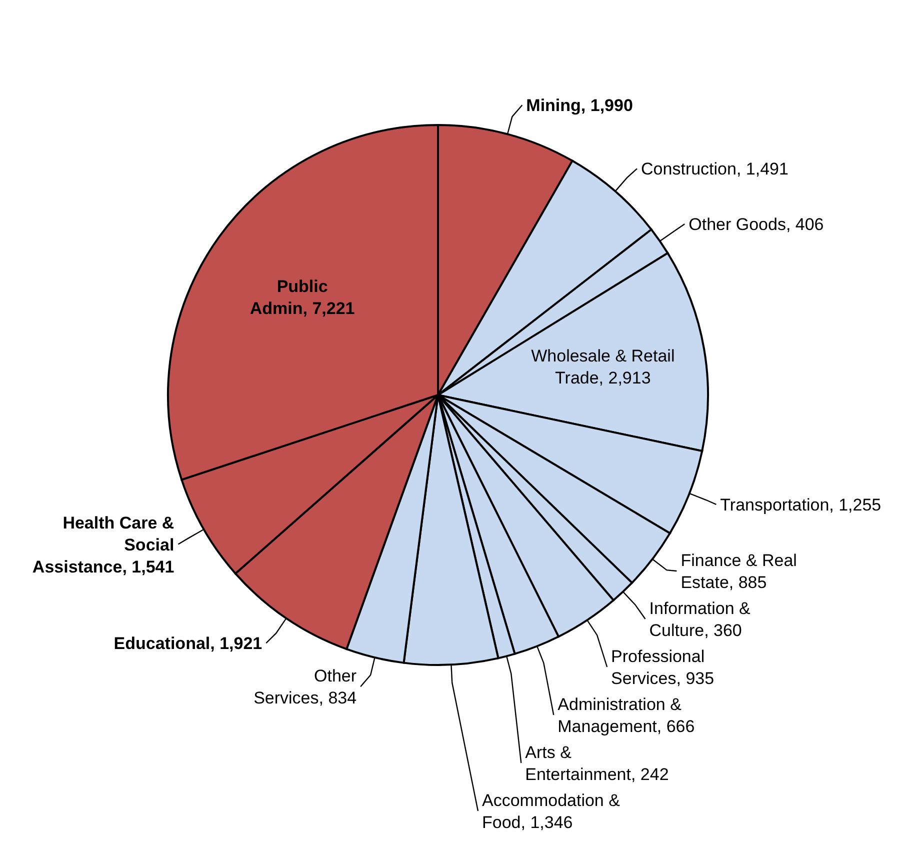 This screenshot has width=908, height=853. I want to click on slice-label: Arts & Entertainment, 242, so click(597, 763).